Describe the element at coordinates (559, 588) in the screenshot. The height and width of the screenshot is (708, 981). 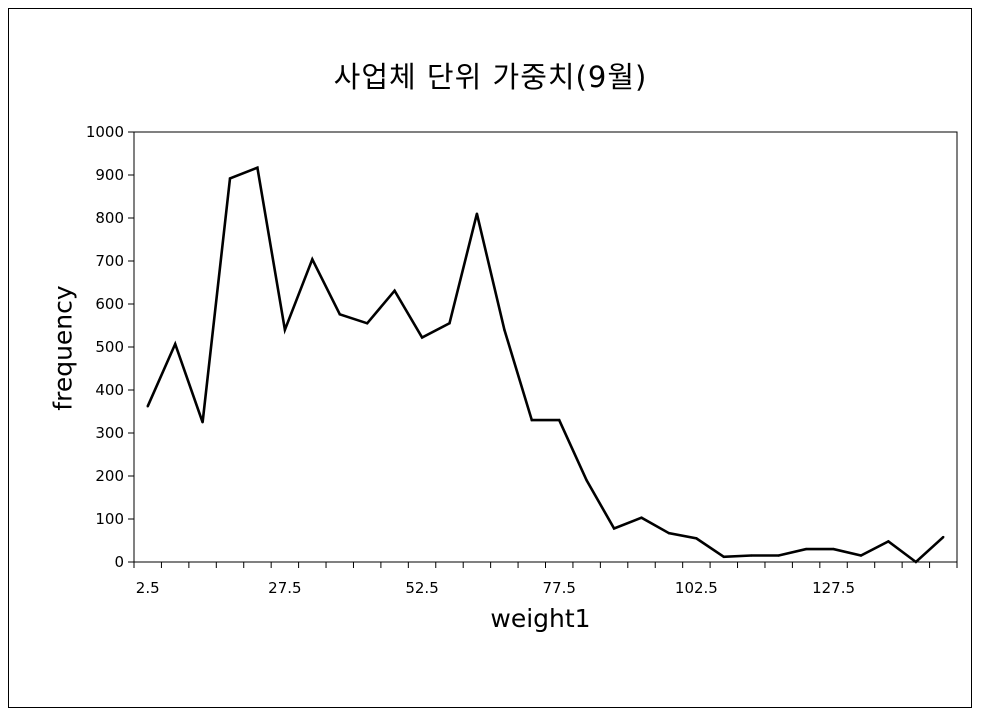
I see `x-tick-label: 77.5` at that location.